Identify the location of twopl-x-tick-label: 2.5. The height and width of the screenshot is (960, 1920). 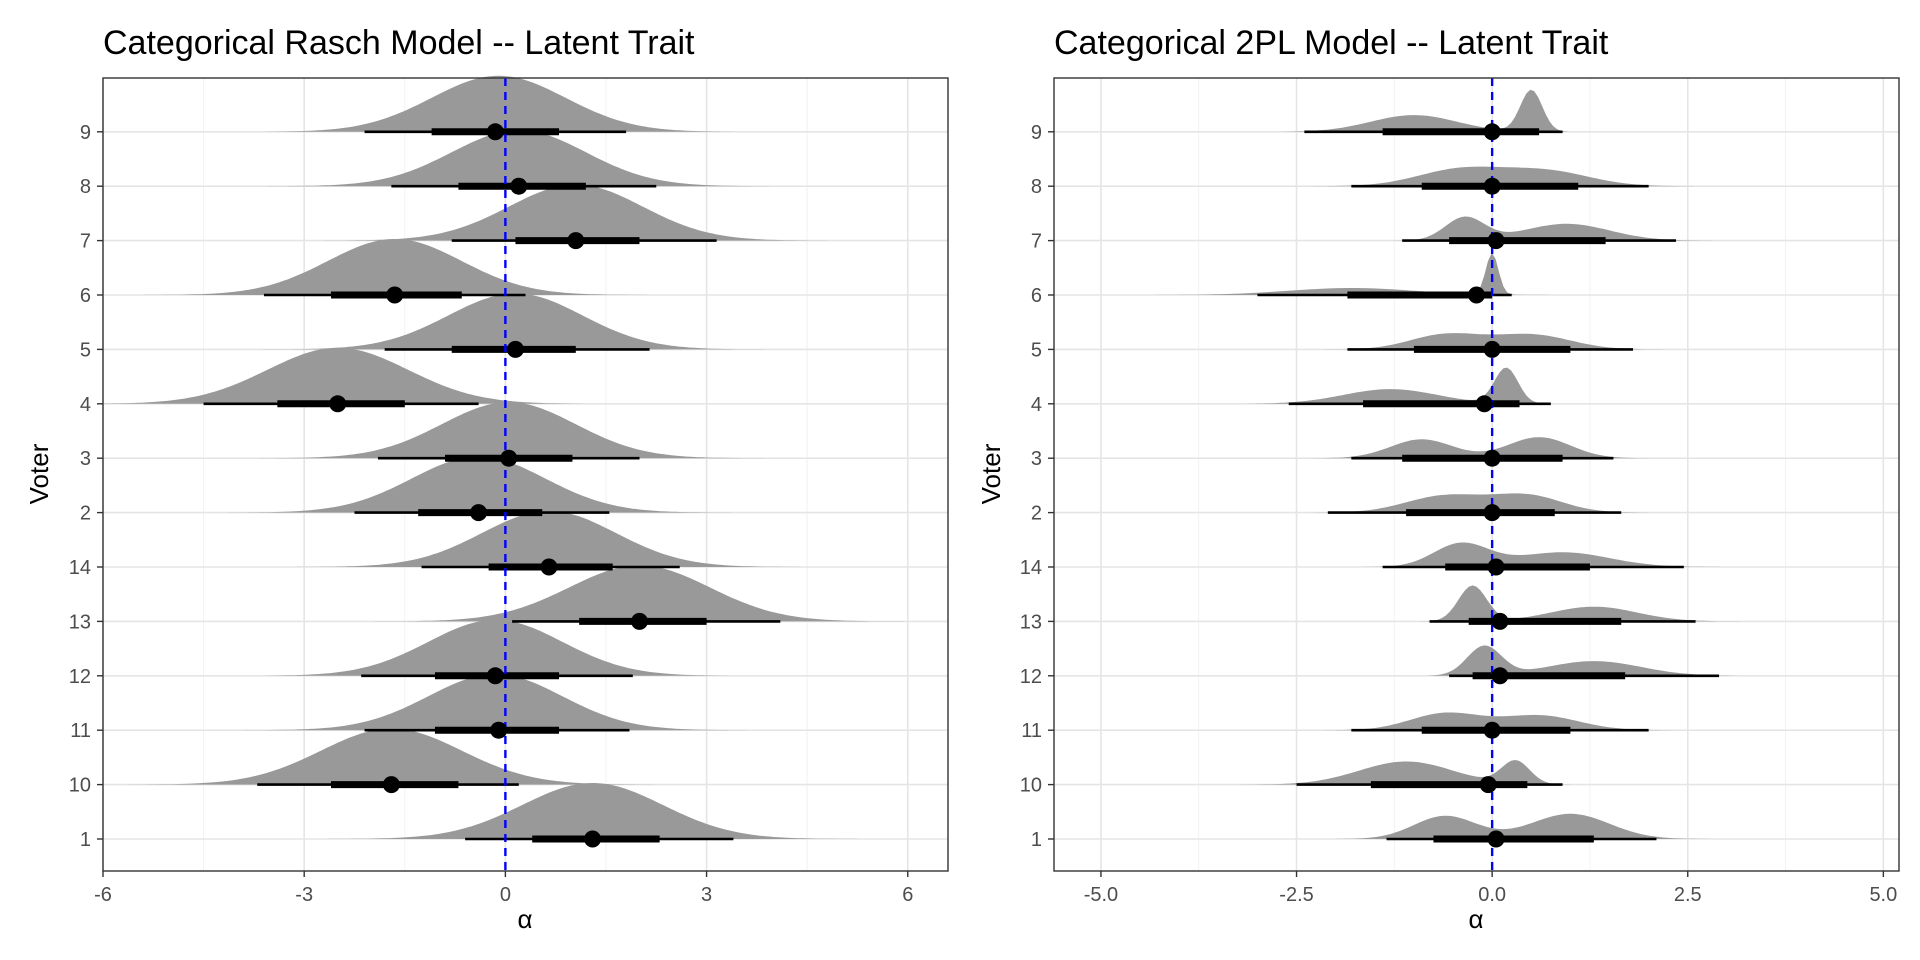
(1688, 895).